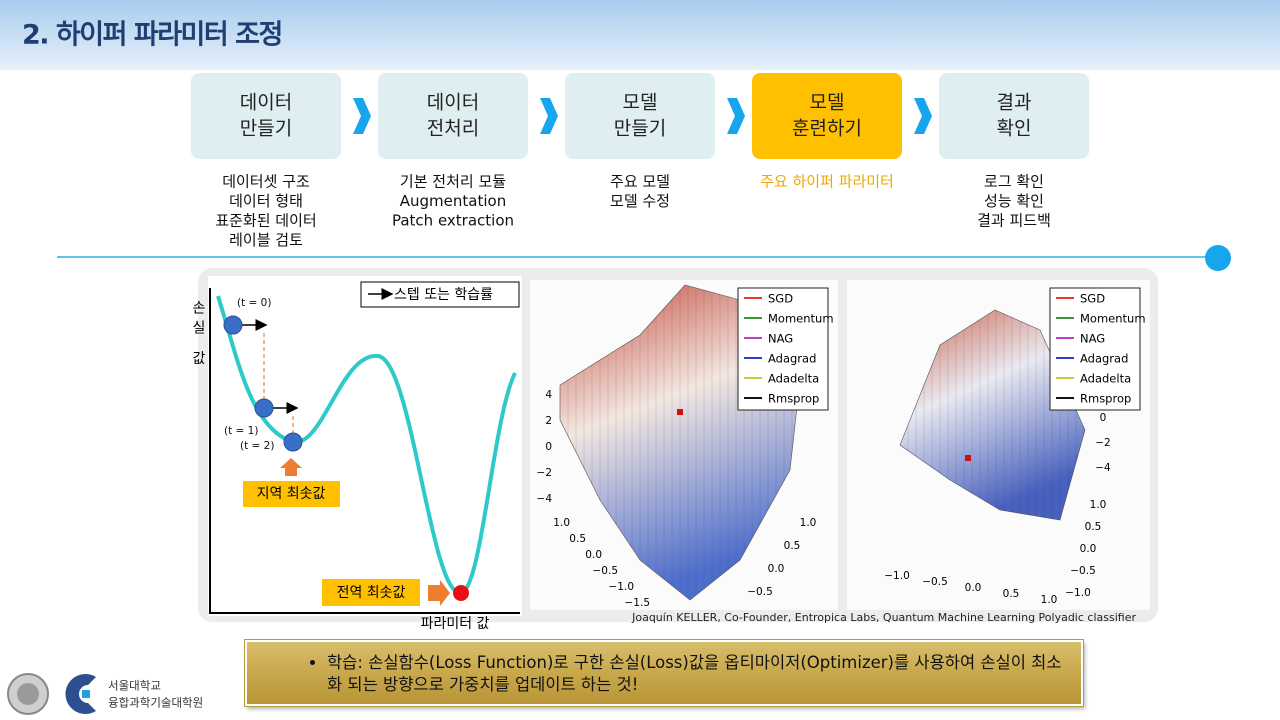  I want to click on up-arrow, so click(291, 467).